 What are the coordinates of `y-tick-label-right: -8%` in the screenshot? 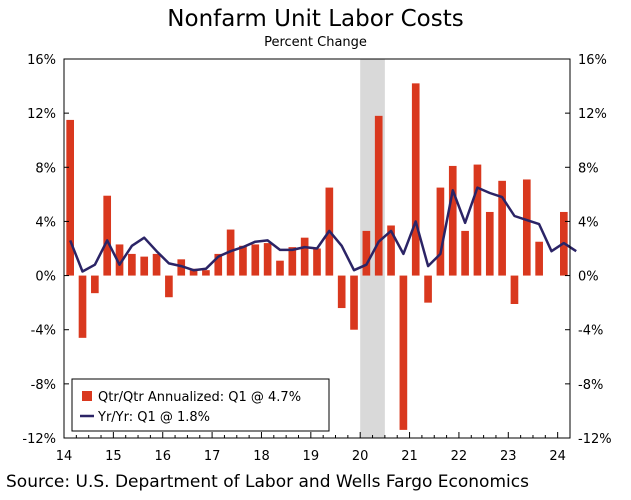 It's located at (590, 385).